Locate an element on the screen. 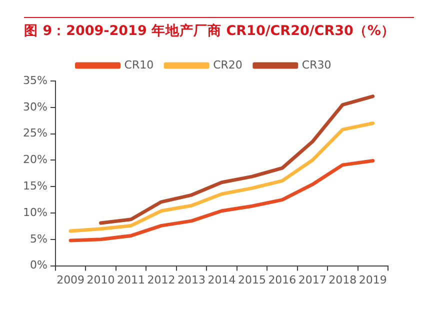 This screenshot has height=322, width=425. x-tick-label: 2016 is located at coordinates (282, 279).